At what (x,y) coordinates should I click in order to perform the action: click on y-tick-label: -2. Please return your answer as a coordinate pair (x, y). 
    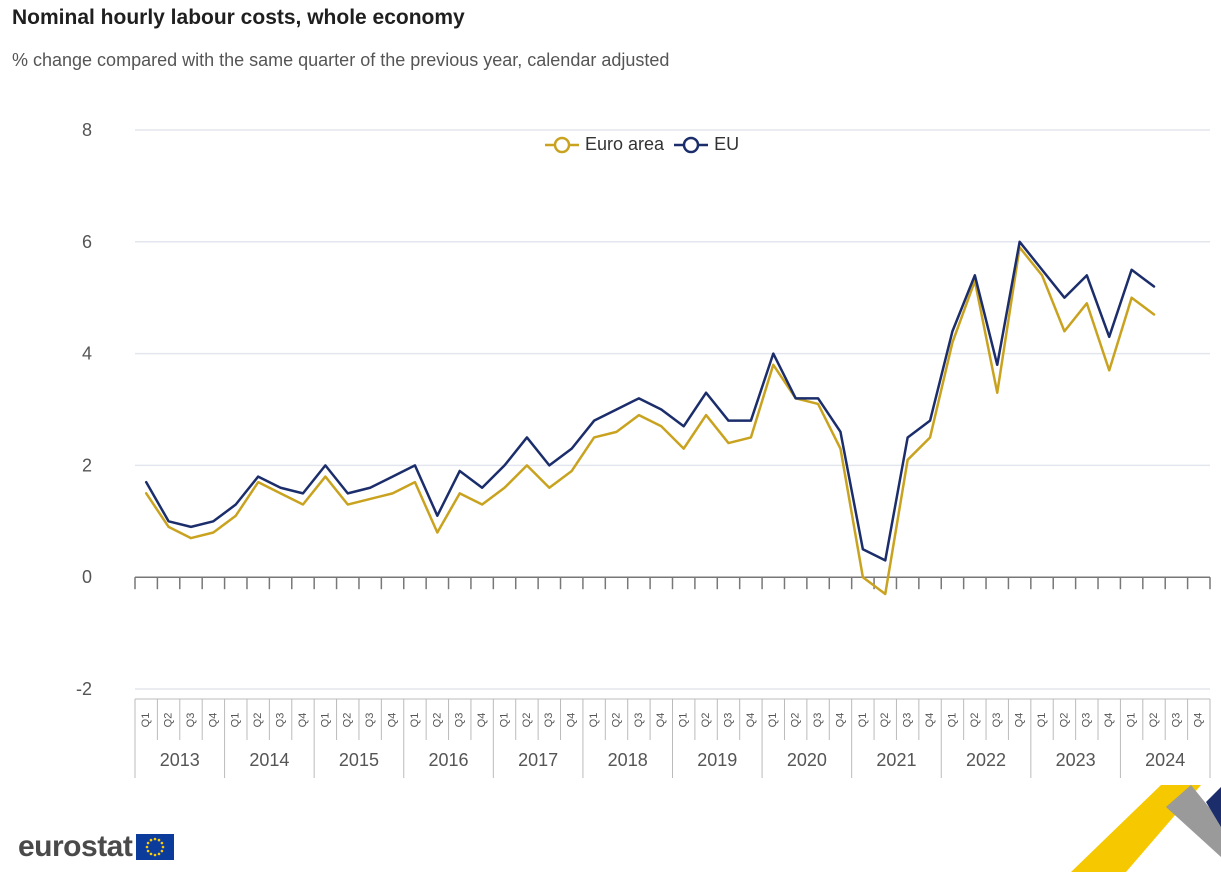
    Looking at the image, I should click on (84, 689).